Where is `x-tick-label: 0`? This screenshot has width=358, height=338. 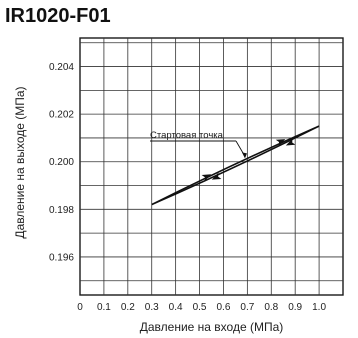 x-tick-label: 0 is located at coordinates (80, 307).